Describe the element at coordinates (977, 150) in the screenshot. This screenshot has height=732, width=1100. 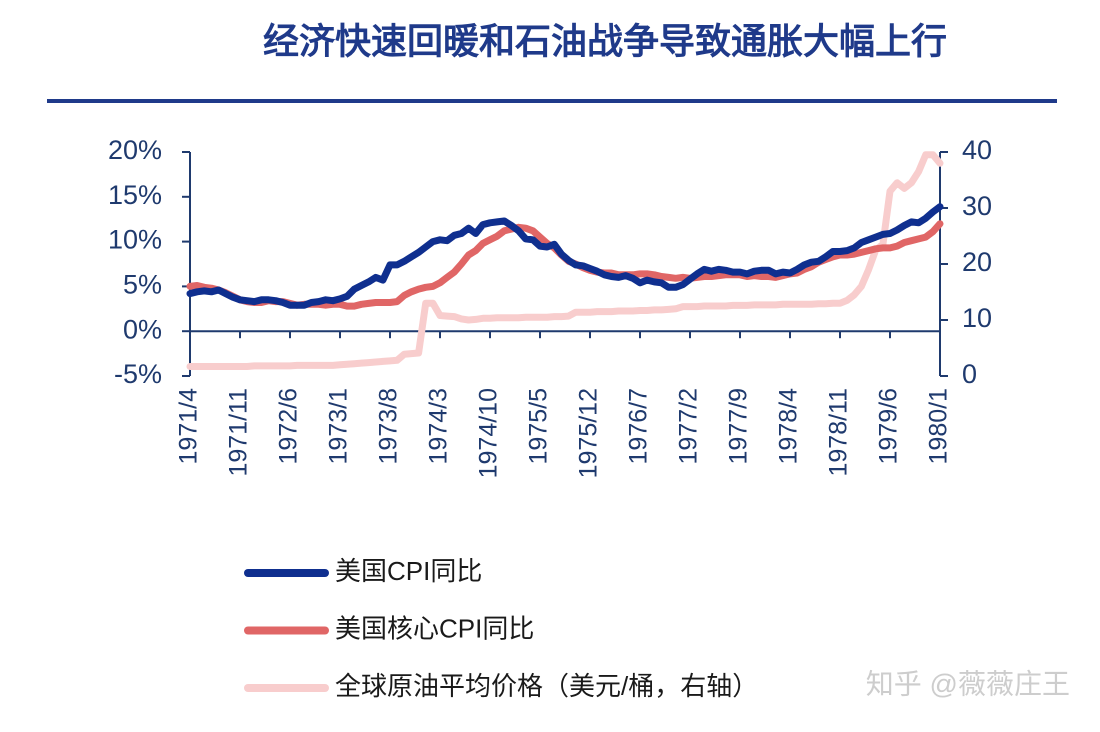
I see `y2-tick-label: 40` at that location.